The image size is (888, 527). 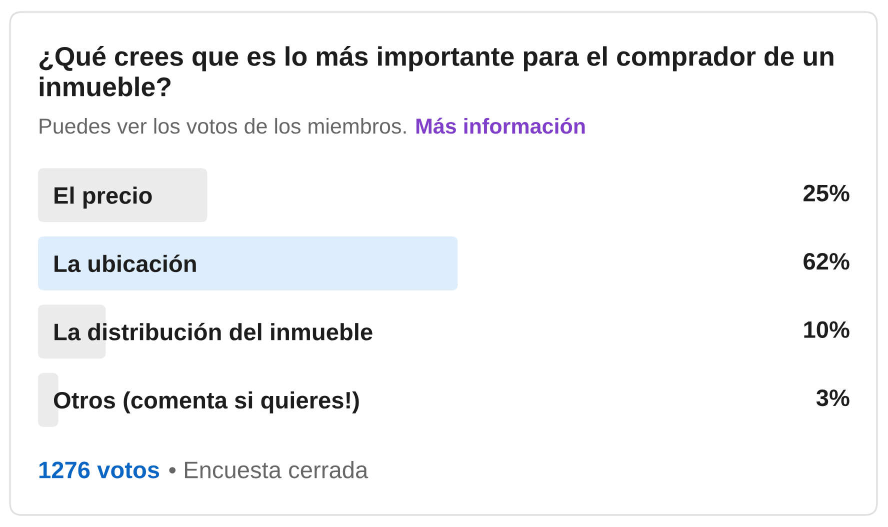 What do you see at coordinates (206, 402) in the screenshot?
I see `y-tick-label: Otros (comenta si quieres!)` at bounding box center [206, 402].